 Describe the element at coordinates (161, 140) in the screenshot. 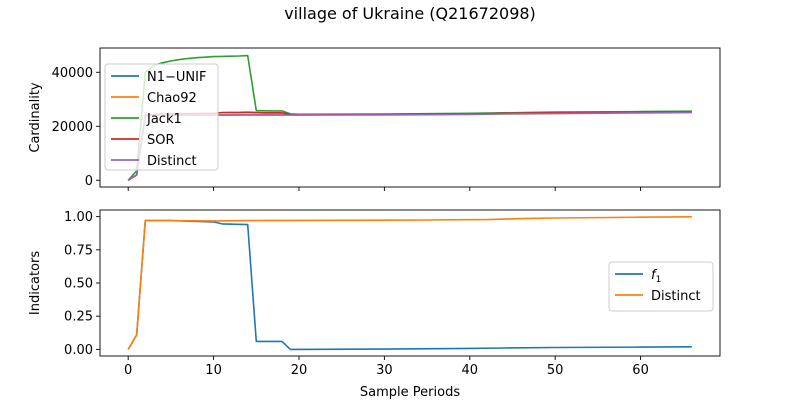

I see `legend-label: SOR` at that location.